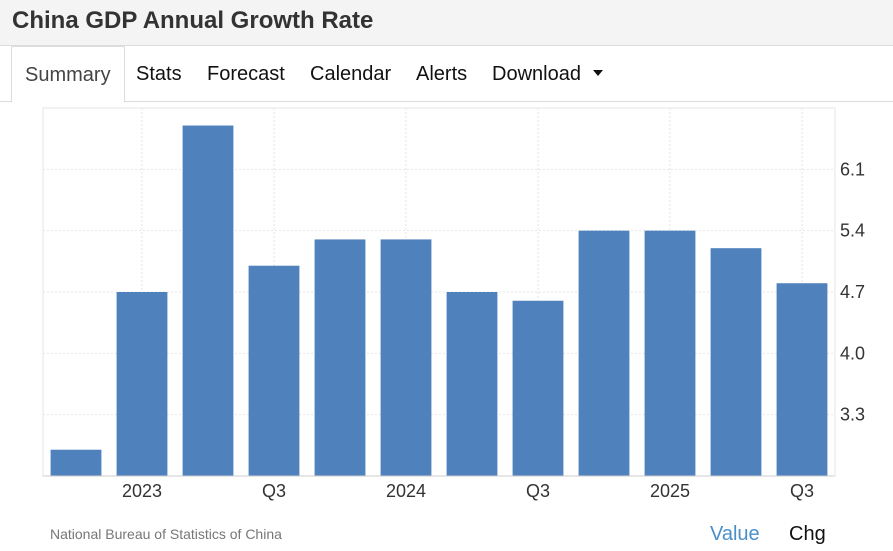 The image size is (893, 551). What do you see at coordinates (670, 491) in the screenshot?
I see `x-tick-label: 2025` at bounding box center [670, 491].